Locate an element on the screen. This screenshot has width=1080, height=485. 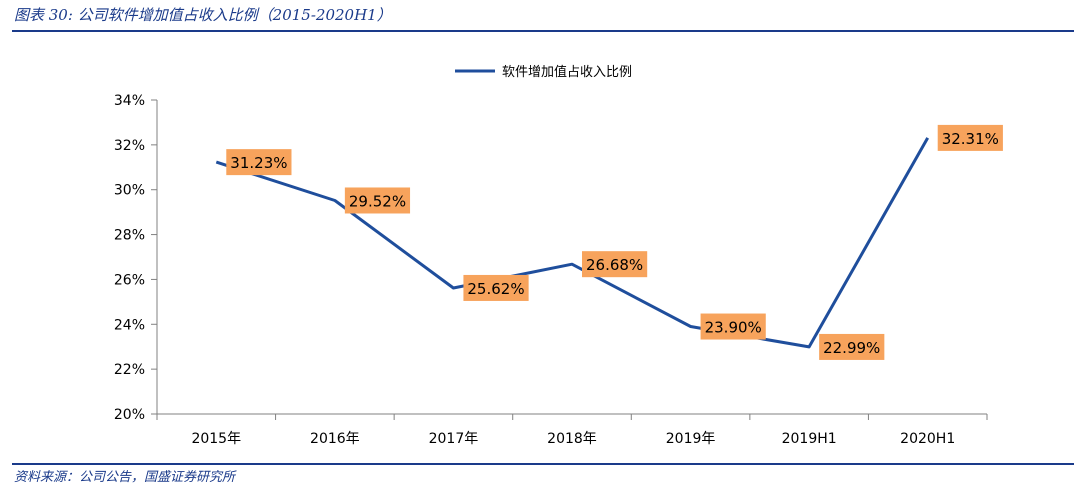
x-axis: 2015年 2016年 2017年 2018年 2019年 2019H1 2020H1 is located at coordinates (572, 430).